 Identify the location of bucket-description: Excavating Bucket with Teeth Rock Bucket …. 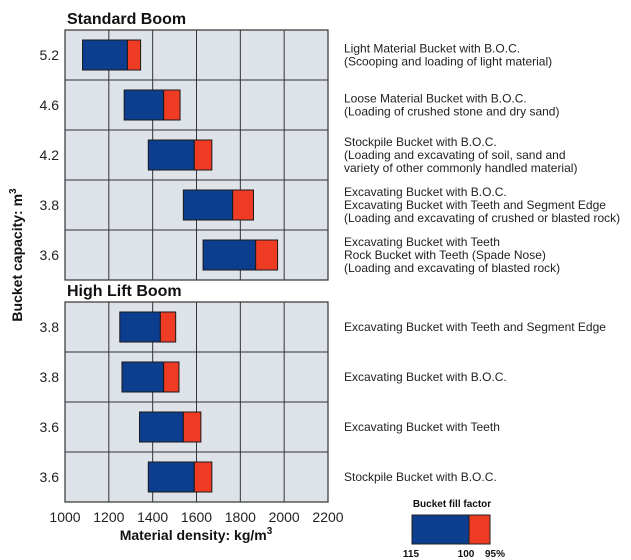
(452, 255).